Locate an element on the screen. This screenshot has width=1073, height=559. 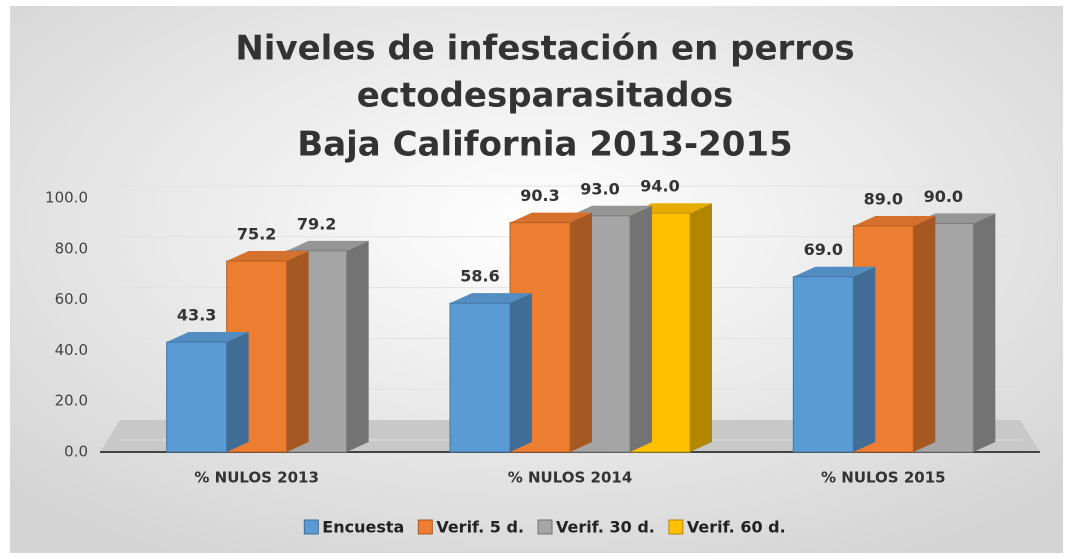
data-label: 58.6 is located at coordinates (479, 276).